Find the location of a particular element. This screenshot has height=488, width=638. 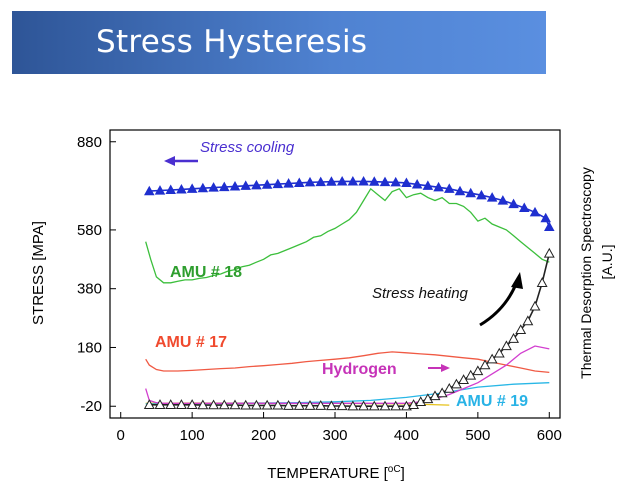

annotation-stress-heating: Stress heating is located at coordinates (420, 293).